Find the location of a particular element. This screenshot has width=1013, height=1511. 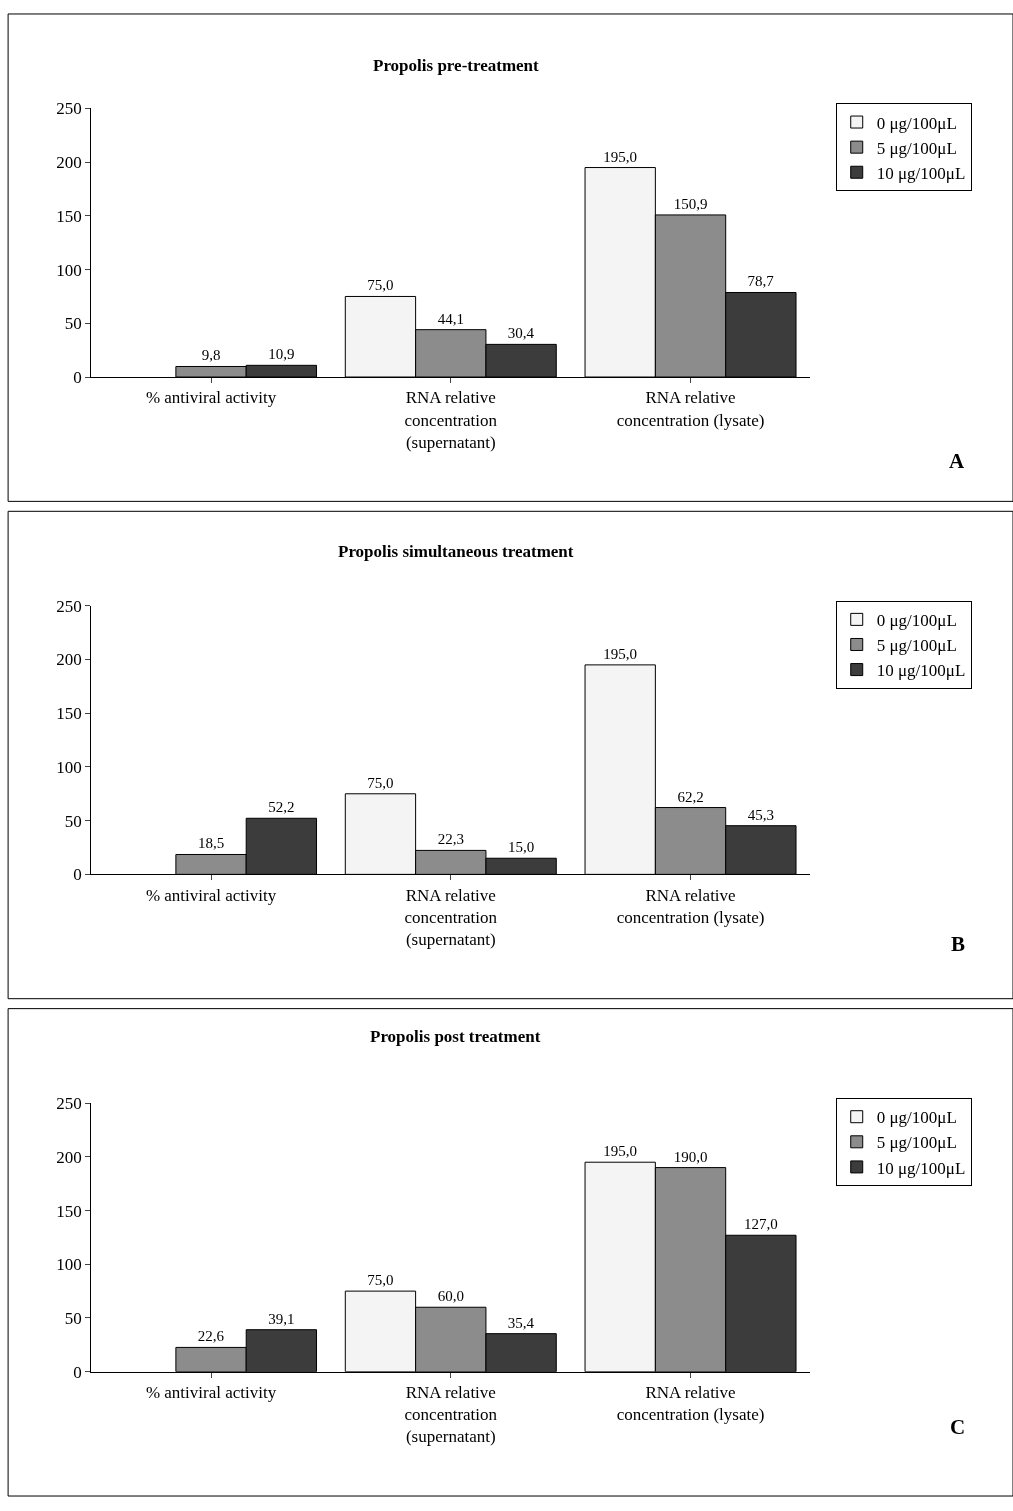

data-label: 44,1 is located at coordinates (450, 318).